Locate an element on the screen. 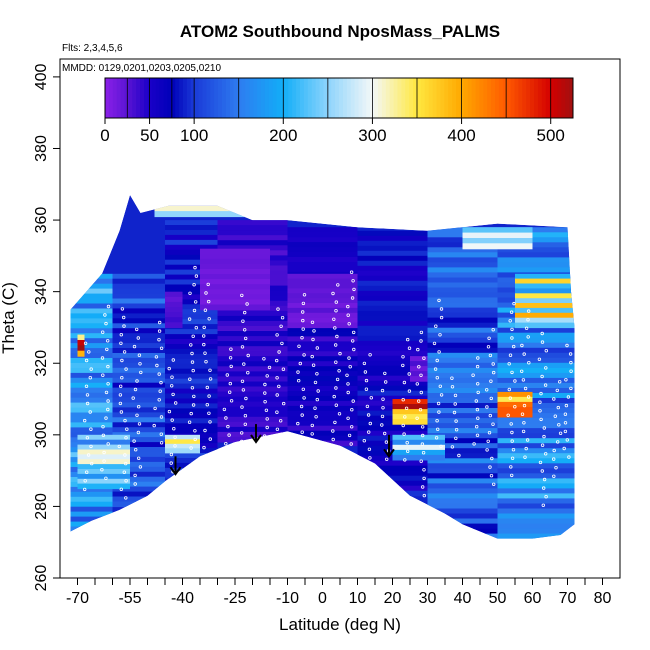  y-axis-label: Theta (C) is located at coordinates (9, 318).